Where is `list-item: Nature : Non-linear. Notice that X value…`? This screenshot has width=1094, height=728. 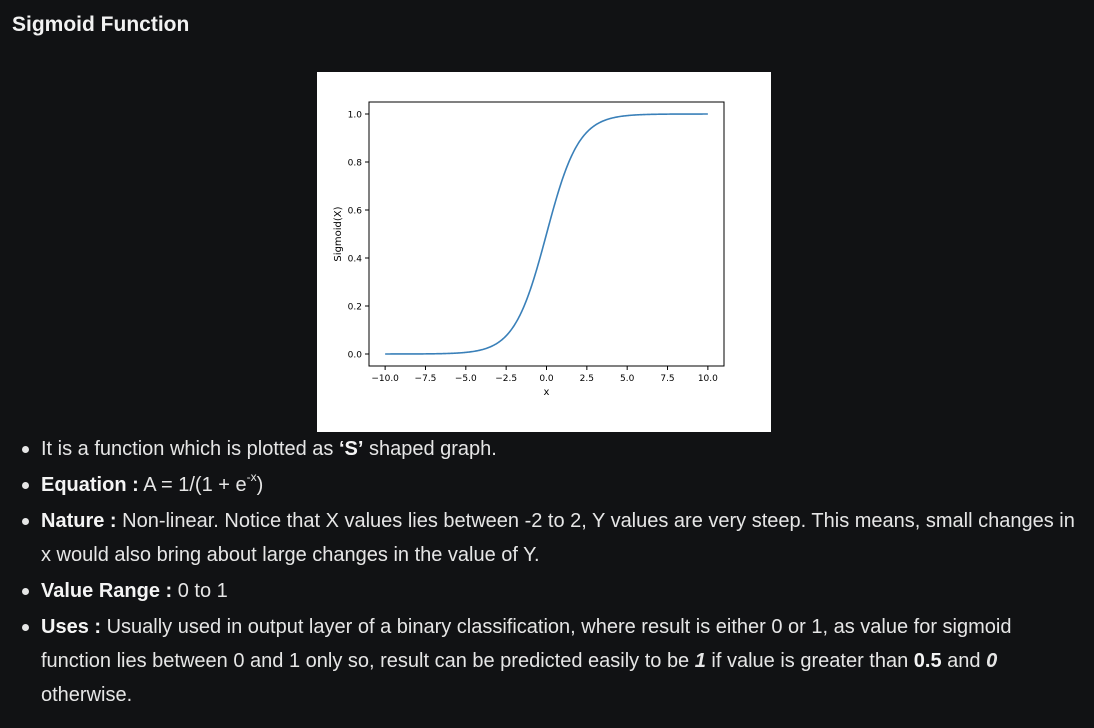
list-item: Nature : Non-linear. Notice that X value… is located at coordinates (547, 538).